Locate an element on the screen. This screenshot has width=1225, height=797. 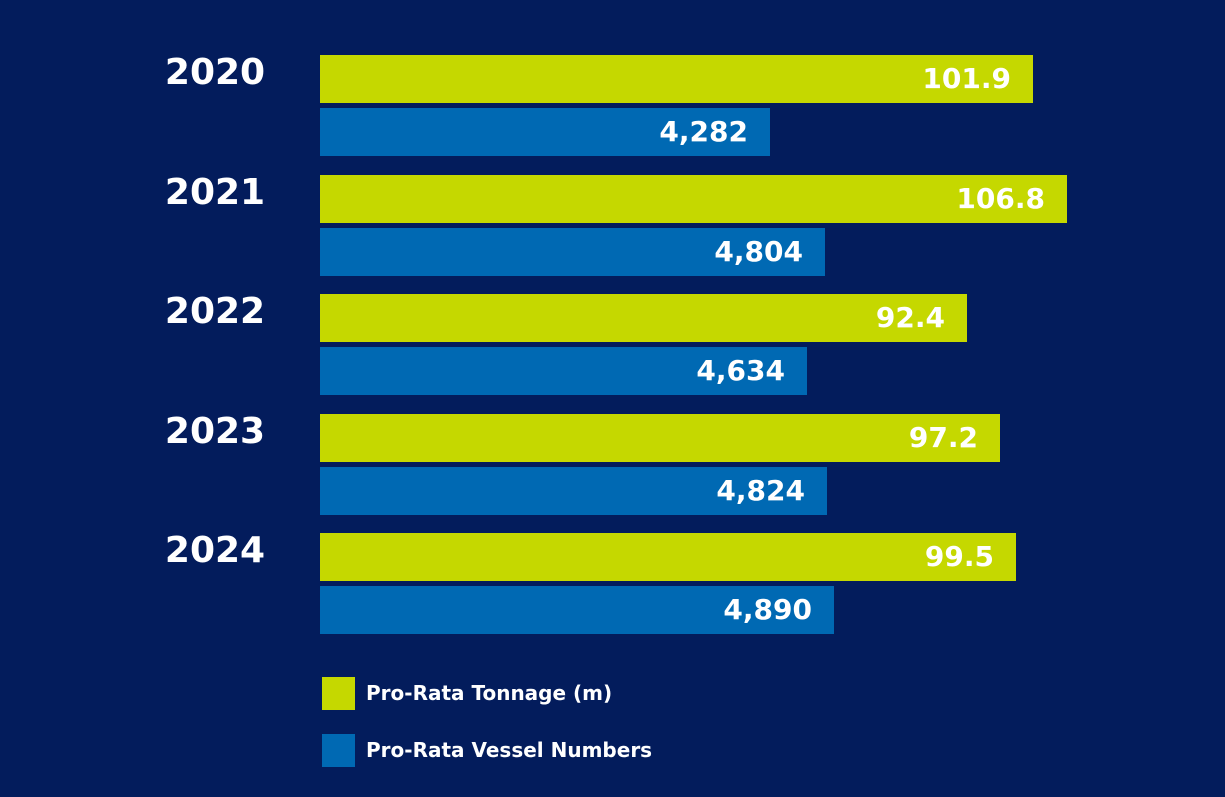
bar-value-label: 101.9 is located at coordinates (966, 78).